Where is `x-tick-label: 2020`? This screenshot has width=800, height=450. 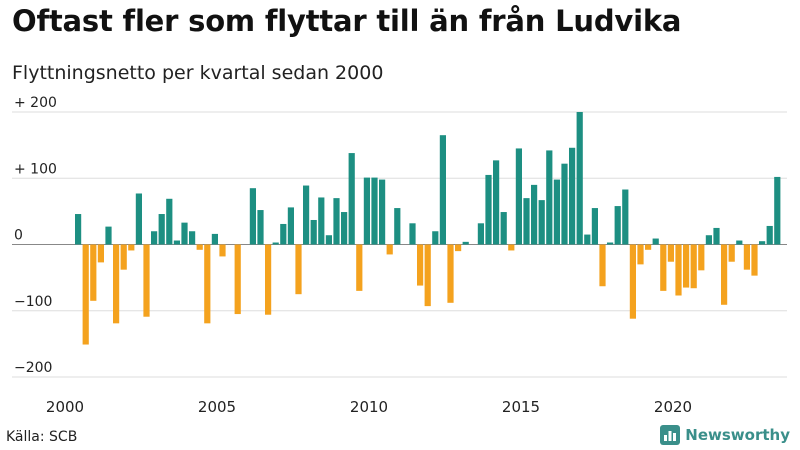 x-tick-label: 2020 is located at coordinates (673, 407).